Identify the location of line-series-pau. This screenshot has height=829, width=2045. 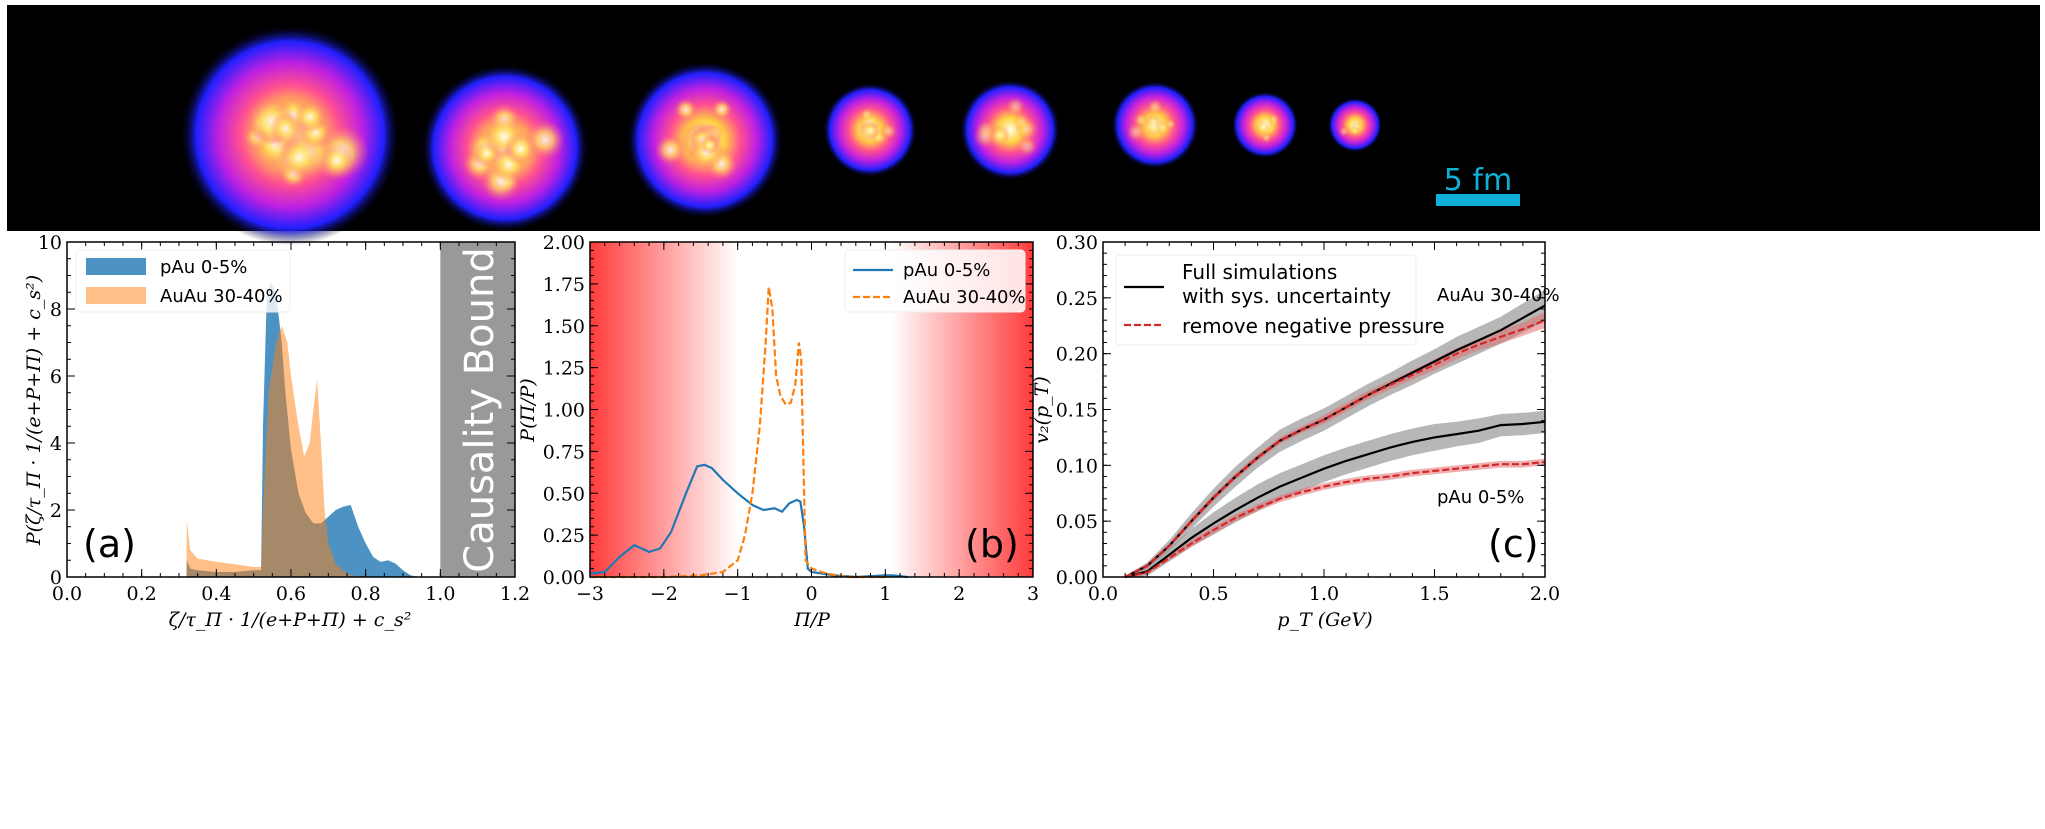
(748, 521).